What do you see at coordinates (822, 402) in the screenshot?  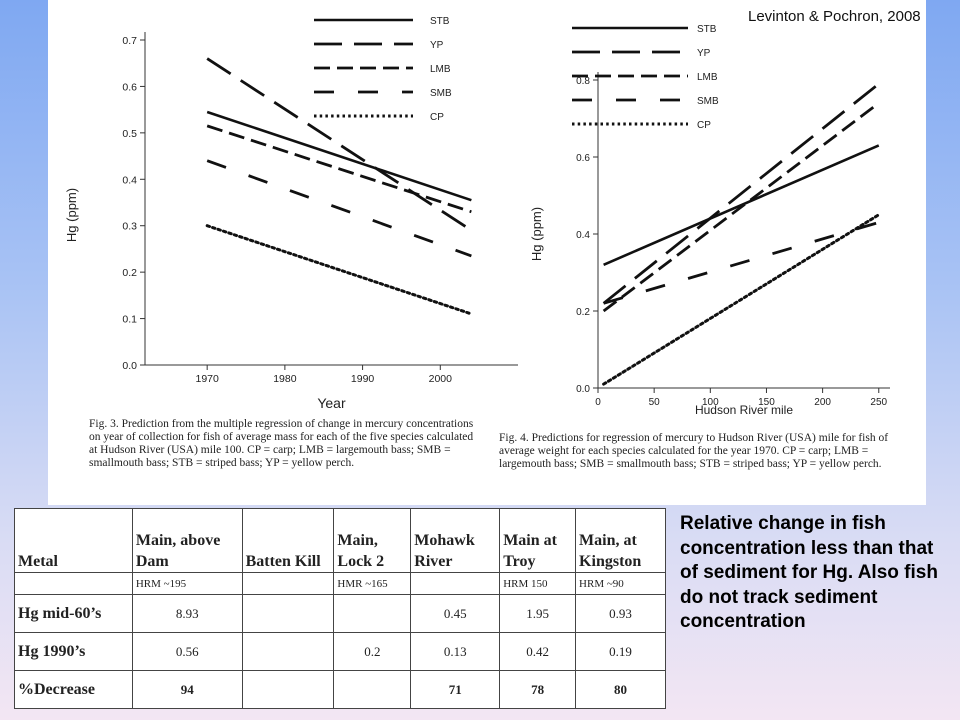 I see `x-tick-label: 200` at bounding box center [822, 402].